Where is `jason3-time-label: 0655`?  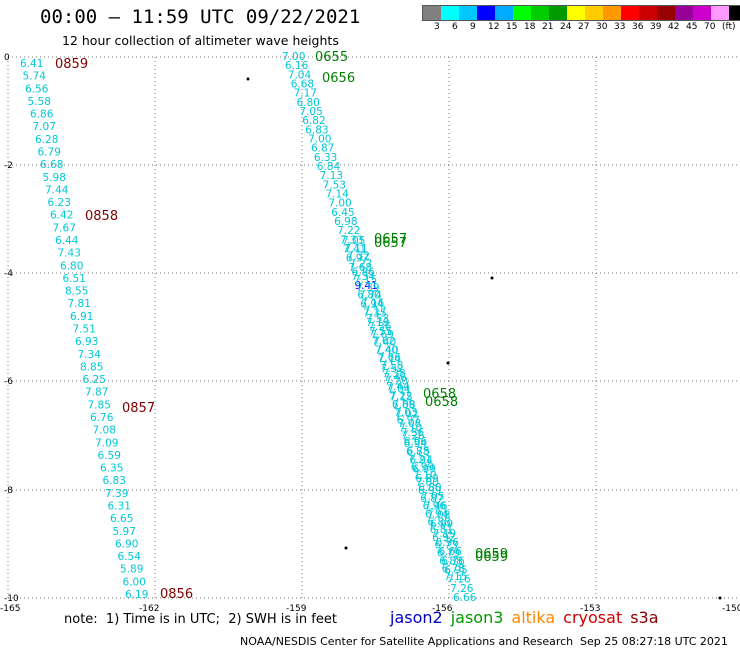
jason3-time-label: 0655 is located at coordinates (331, 57).